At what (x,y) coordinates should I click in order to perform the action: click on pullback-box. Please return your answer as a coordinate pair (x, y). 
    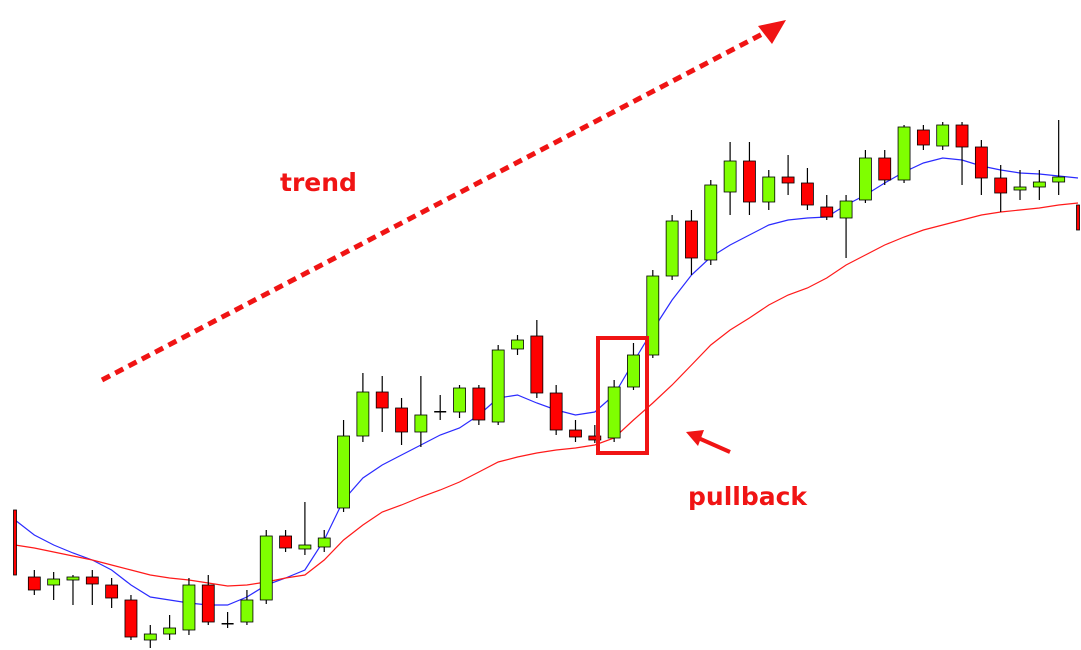
    Looking at the image, I should click on (622, 395).